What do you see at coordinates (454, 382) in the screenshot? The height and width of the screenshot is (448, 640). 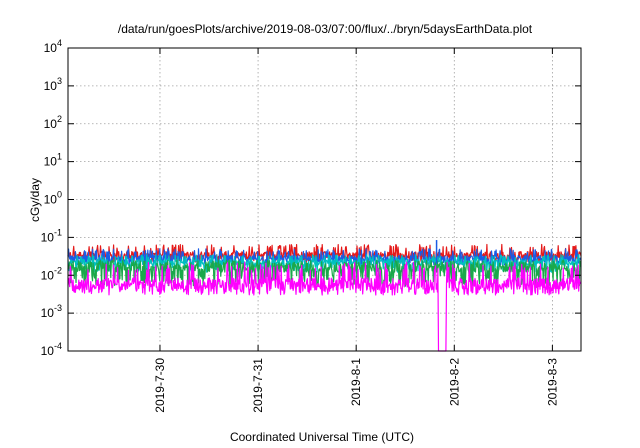 I see `x-tick-label: 2019-8-2` at bounding box center [454, 382].